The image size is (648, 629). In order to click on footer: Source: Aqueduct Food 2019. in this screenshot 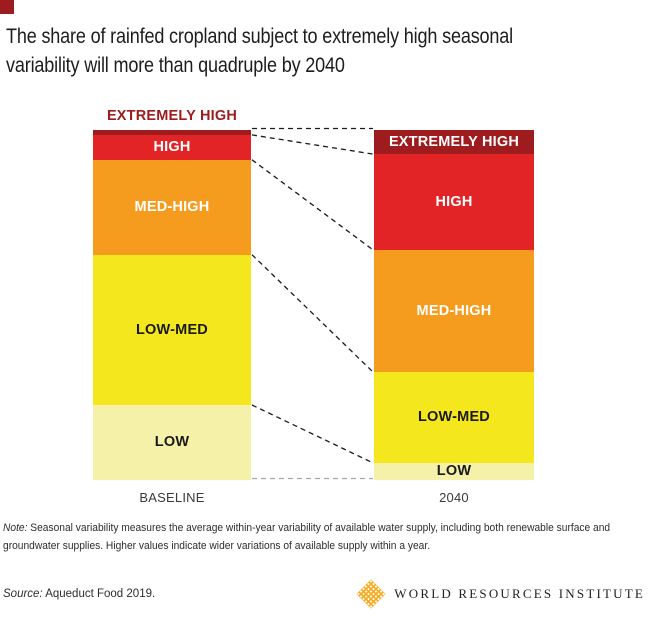, I will do `click(324, 594)`.